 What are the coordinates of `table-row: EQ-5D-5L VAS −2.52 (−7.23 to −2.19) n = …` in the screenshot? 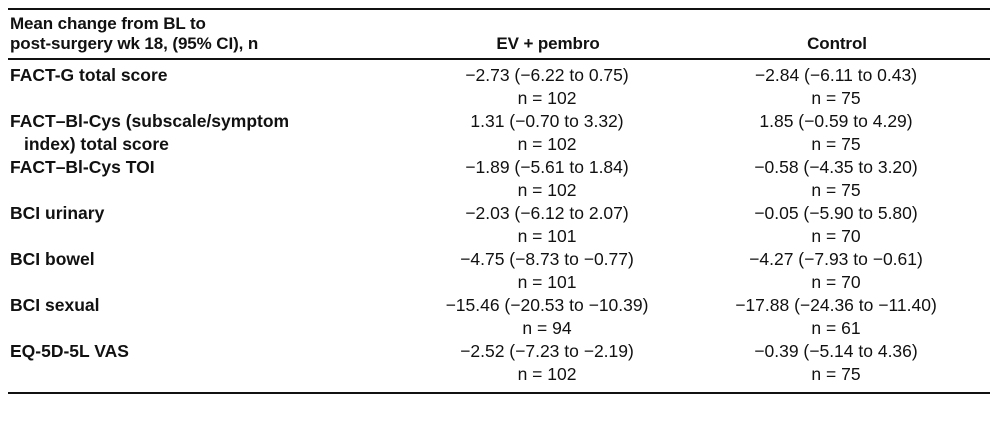 It's located at (499, 366).